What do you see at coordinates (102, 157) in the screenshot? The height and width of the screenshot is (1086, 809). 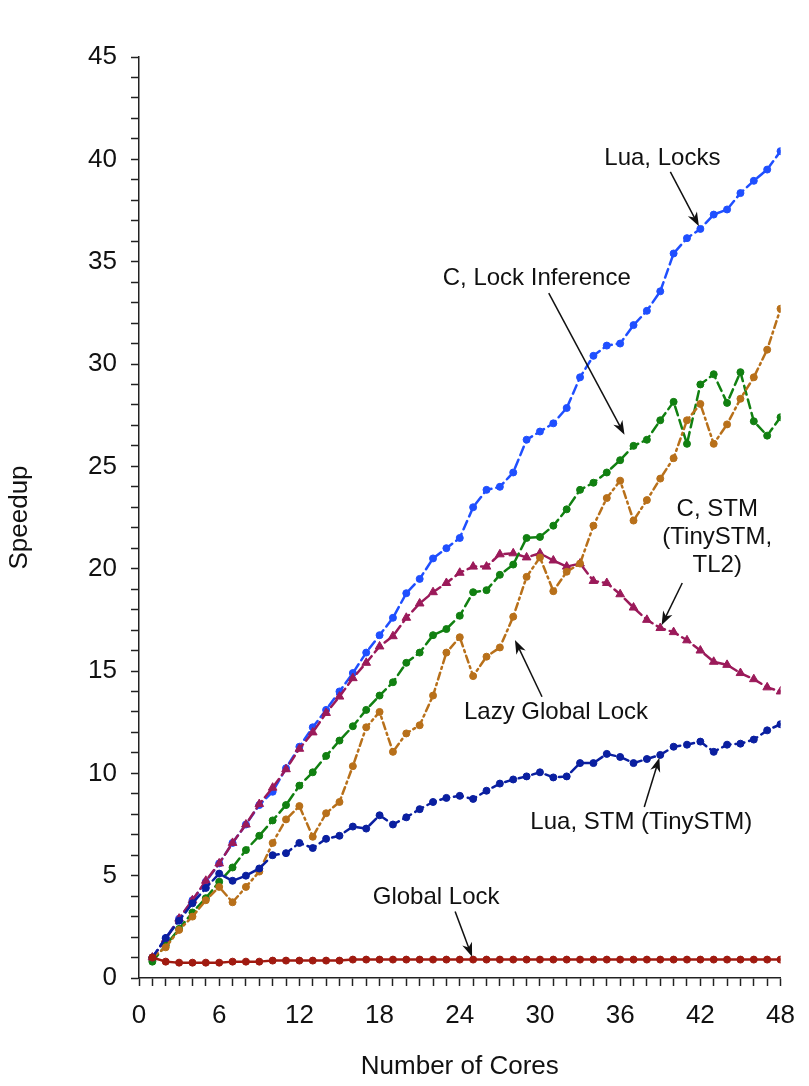 I see `y-tick-label: 40` at bounding box center [102, 157].